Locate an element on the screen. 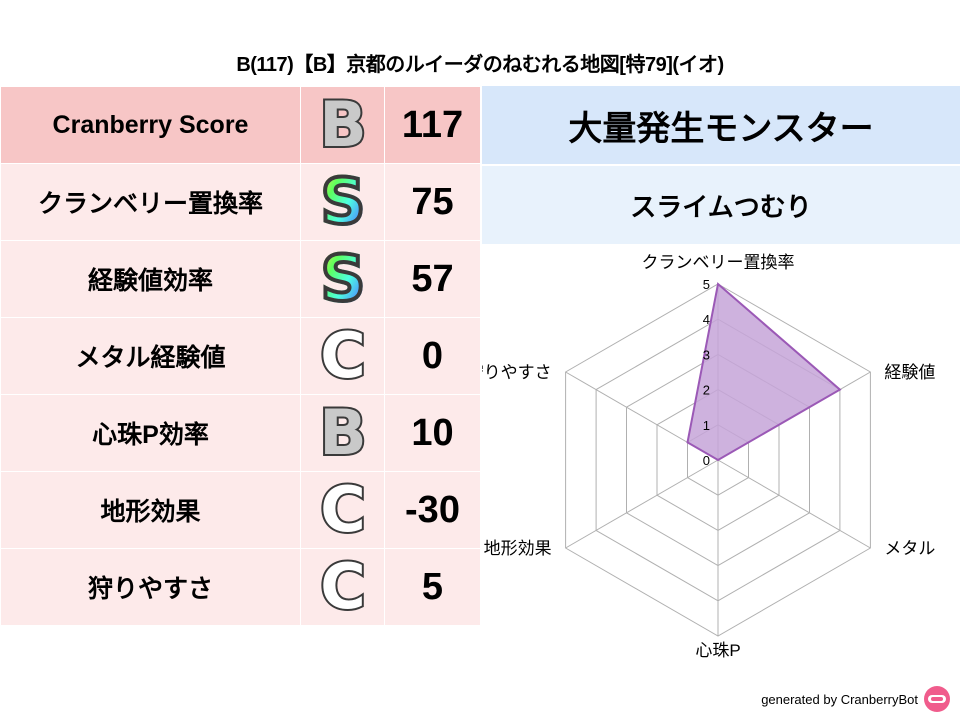 The height and width of the screenshot is (720, 960). stat-value: -30 is located at coordinates (432, 510).